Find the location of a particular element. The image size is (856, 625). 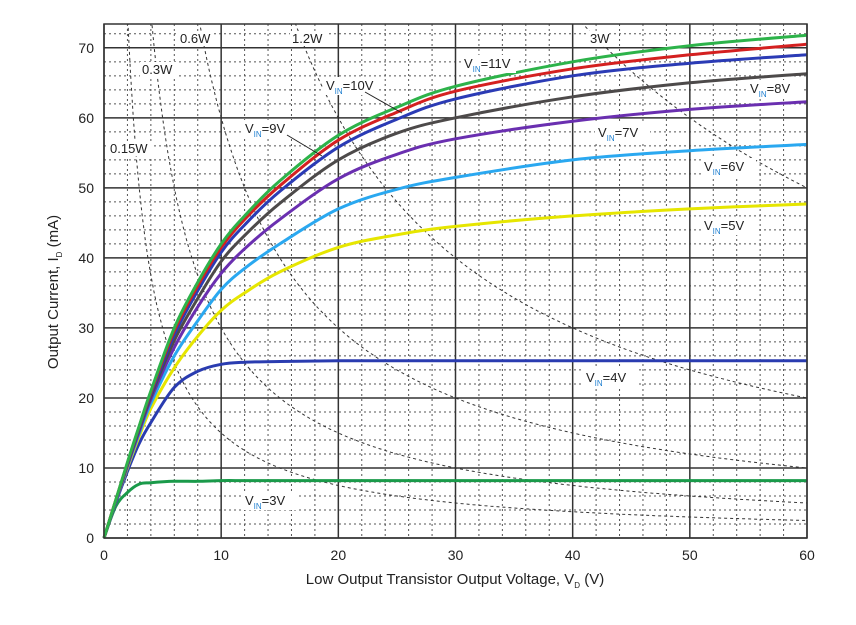

power-label: 1.2W is located at coordinates (307, 38).